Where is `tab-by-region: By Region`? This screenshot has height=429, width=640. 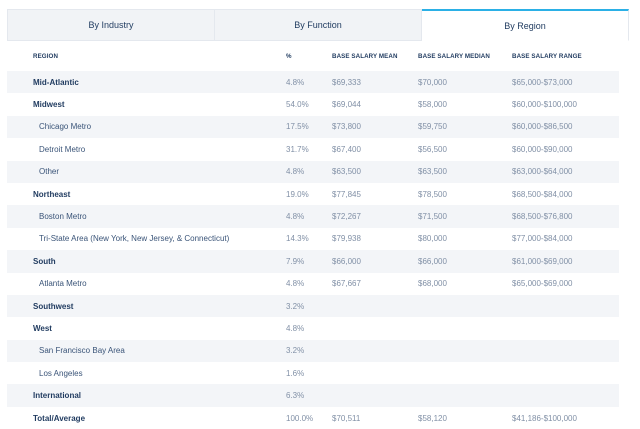
tab-by-region: By Region is located at coordinates (525, 25).